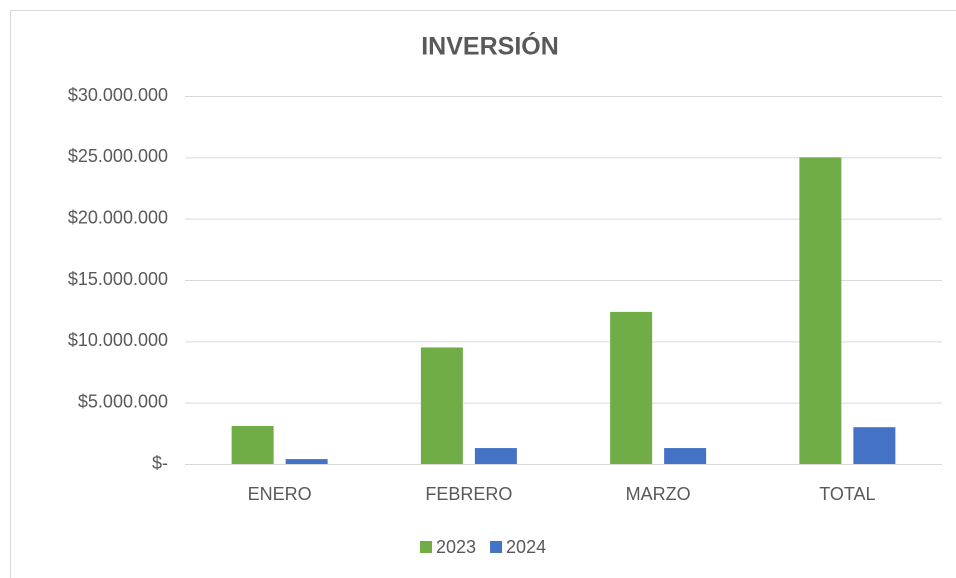 This screenshot has height=578, width=956. I want to click on y-tick-label: $30.000.000, so click(118, 95).